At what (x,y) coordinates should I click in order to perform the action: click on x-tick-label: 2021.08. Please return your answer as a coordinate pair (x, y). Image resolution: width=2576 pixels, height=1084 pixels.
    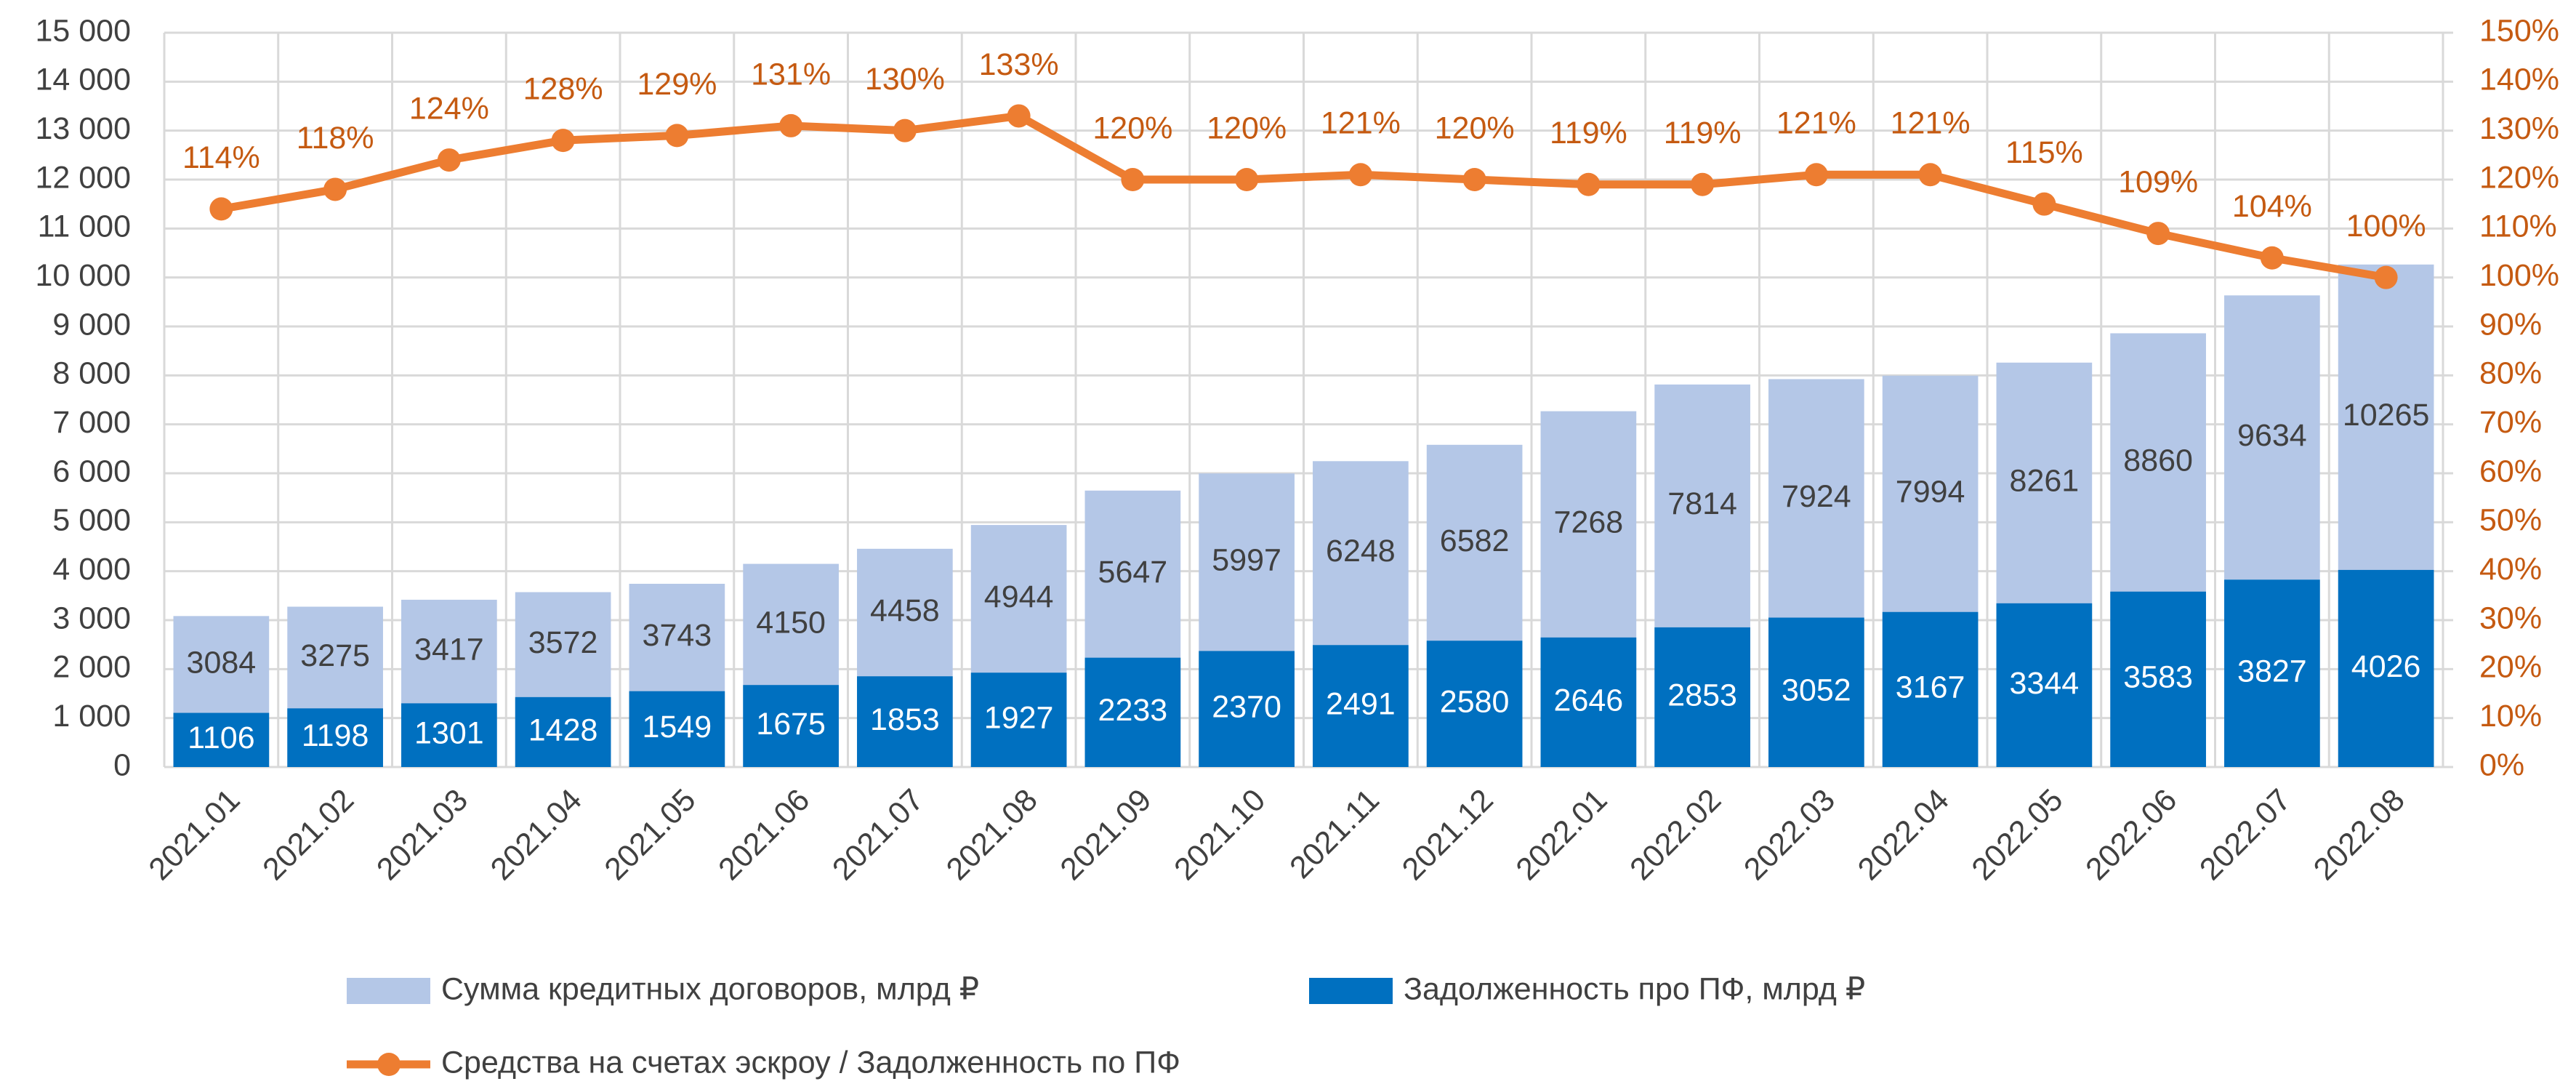
    Looking at the image, I should click on (992, 834).